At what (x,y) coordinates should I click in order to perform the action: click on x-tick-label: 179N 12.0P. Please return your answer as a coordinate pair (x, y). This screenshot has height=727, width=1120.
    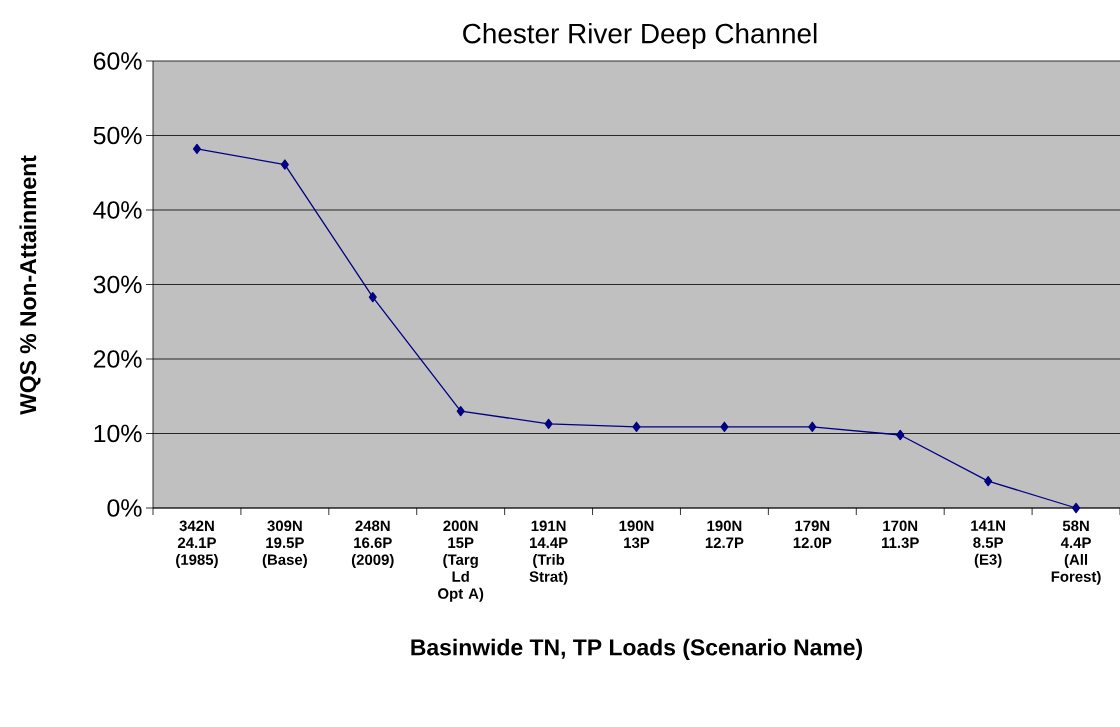
    Looking at the image, I should click on (812, 534).